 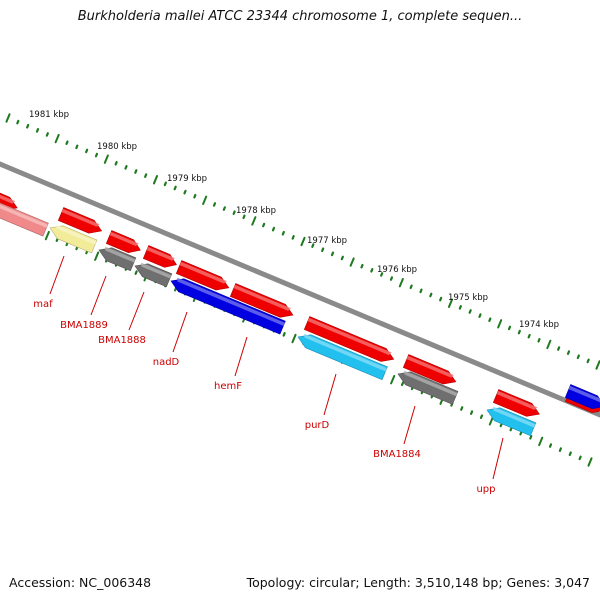 What do you see at coordinates (397, 270) in the screenshot?
I see `ruler-label: 1976 kbp` at bounding box center [397, 270].